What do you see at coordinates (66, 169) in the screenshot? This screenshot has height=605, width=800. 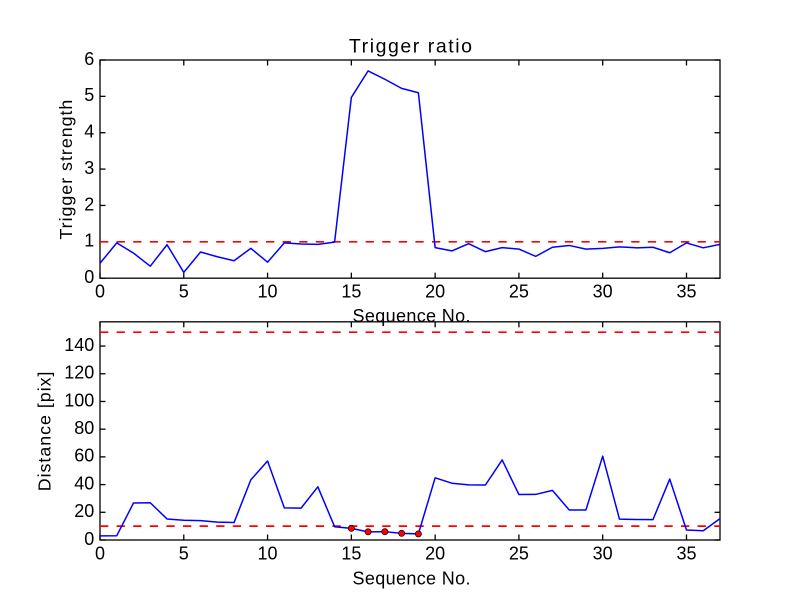 I see `svg-text: Trigger strength` at bounding box center [66, 169].